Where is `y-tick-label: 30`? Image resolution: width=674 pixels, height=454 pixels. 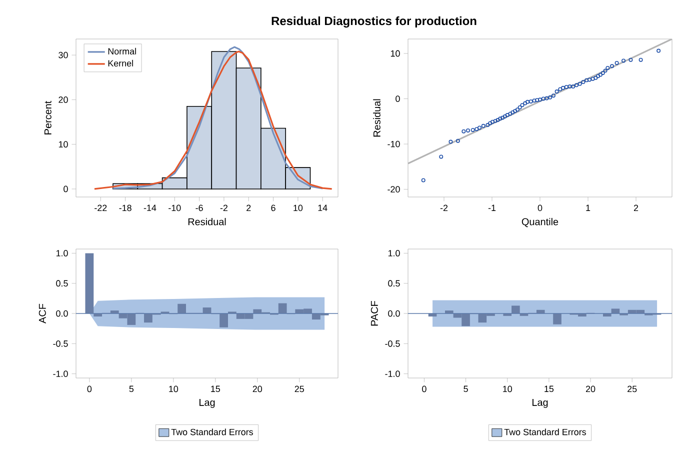 y-tick-label: 30 is located at coordinates (63, 55).